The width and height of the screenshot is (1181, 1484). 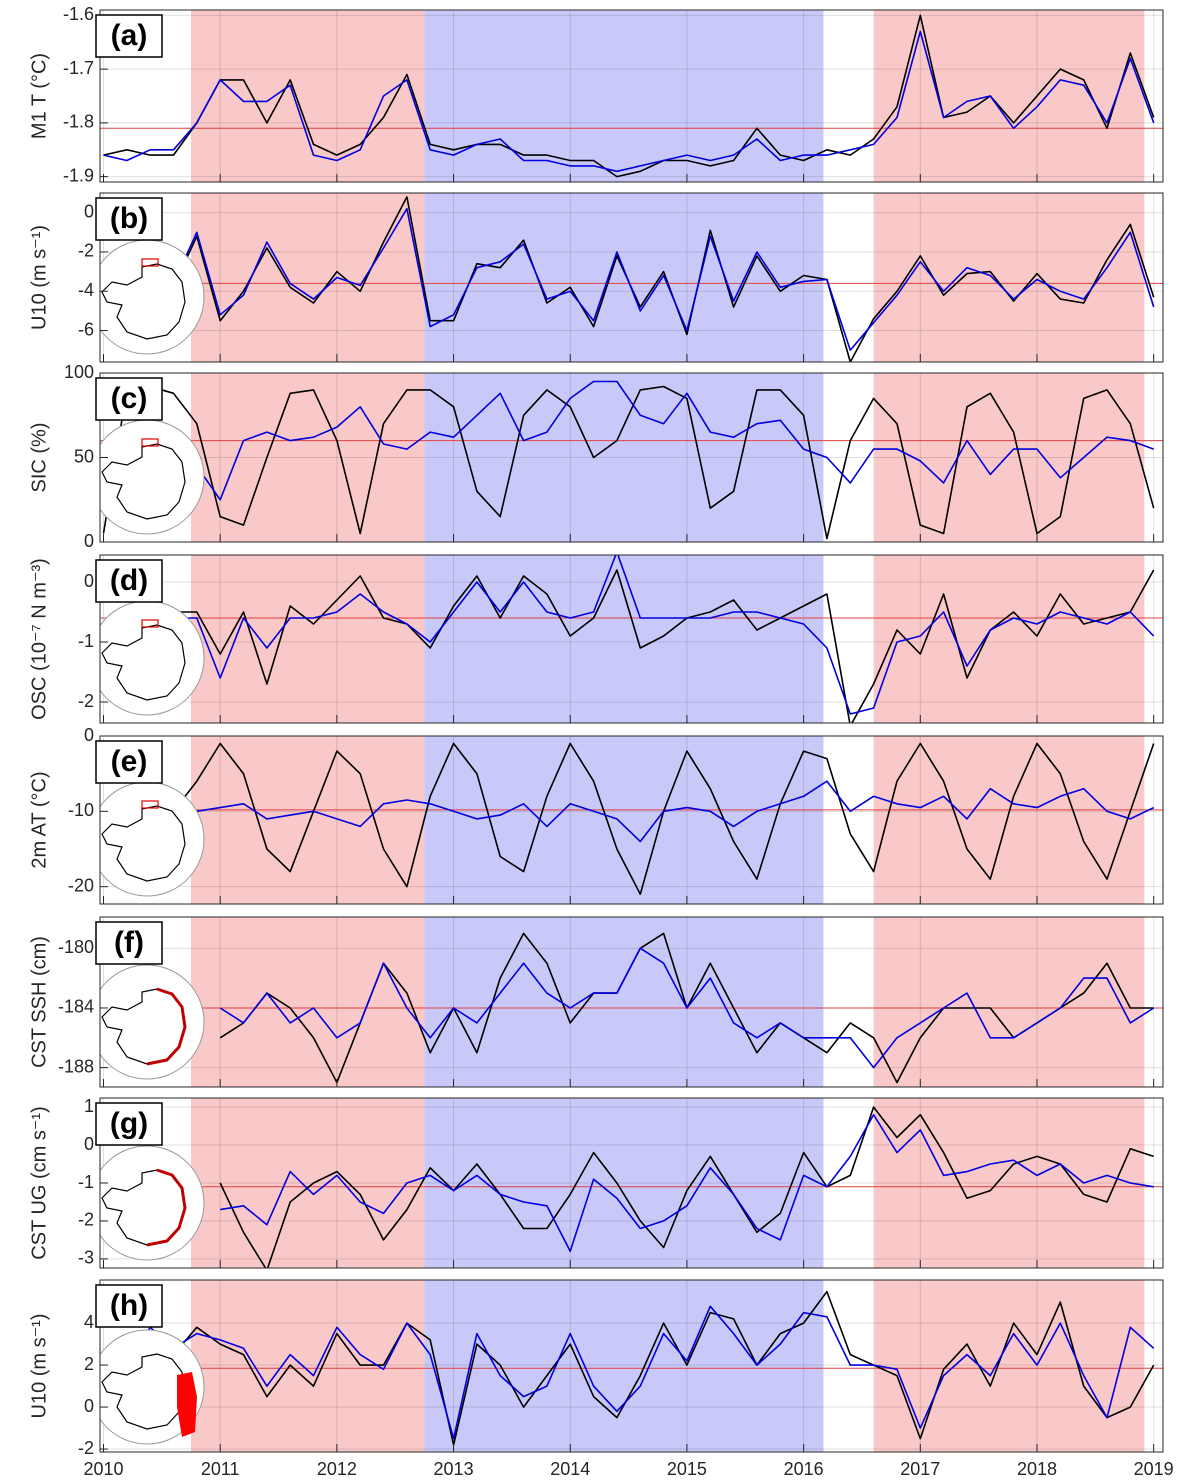 I want to click on y-tick-label: -6, so click(x=86, y=329).